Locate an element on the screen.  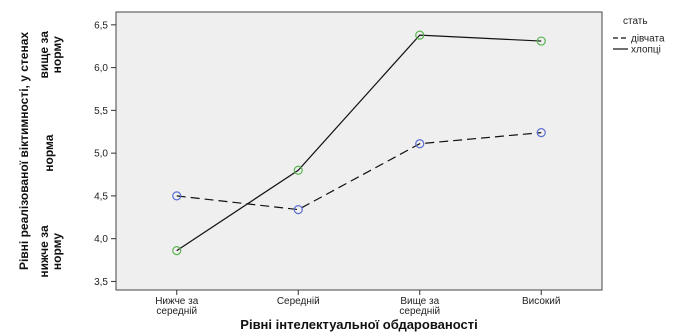
x-tick-label: Середній is located at coordinates (298, 301).